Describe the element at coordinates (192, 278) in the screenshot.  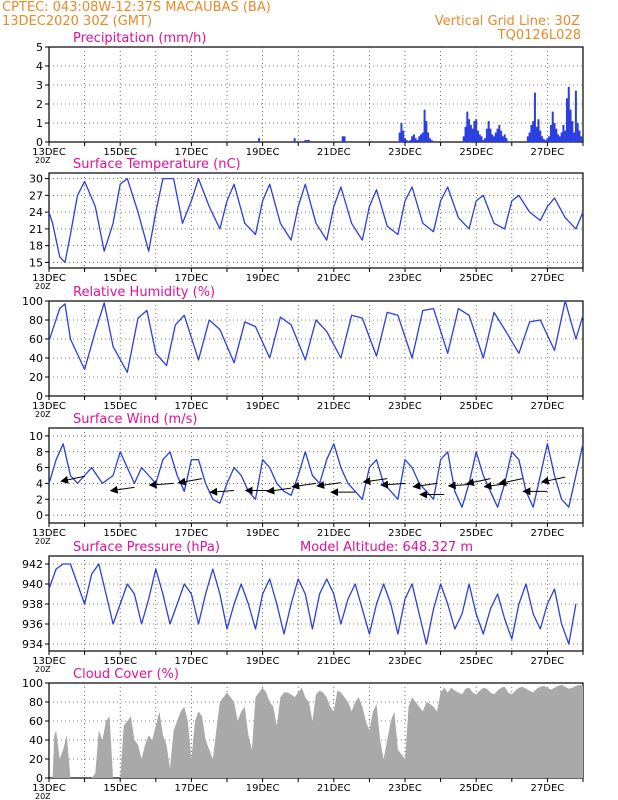
I see `temperature-xtick-label: 17DEC` at that location.